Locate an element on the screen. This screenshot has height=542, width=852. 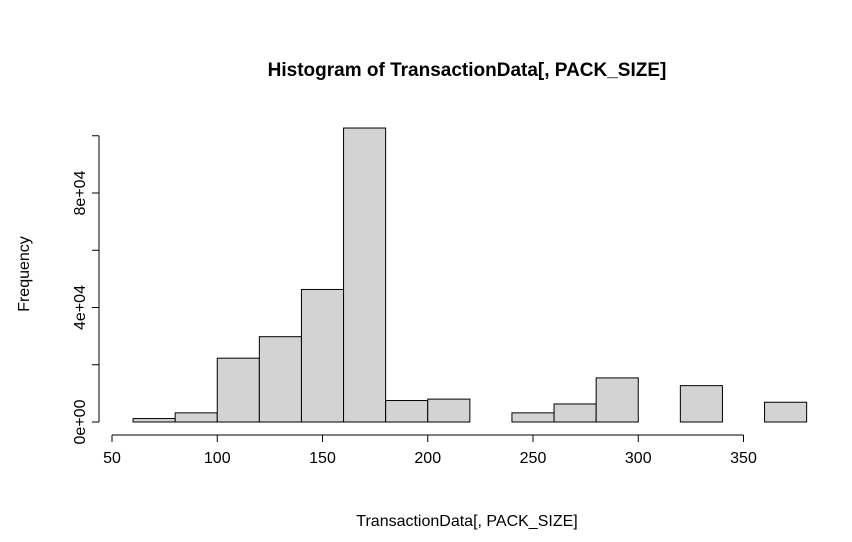
y-tick-label: 0e+00 is located at coordinates (80, 421).